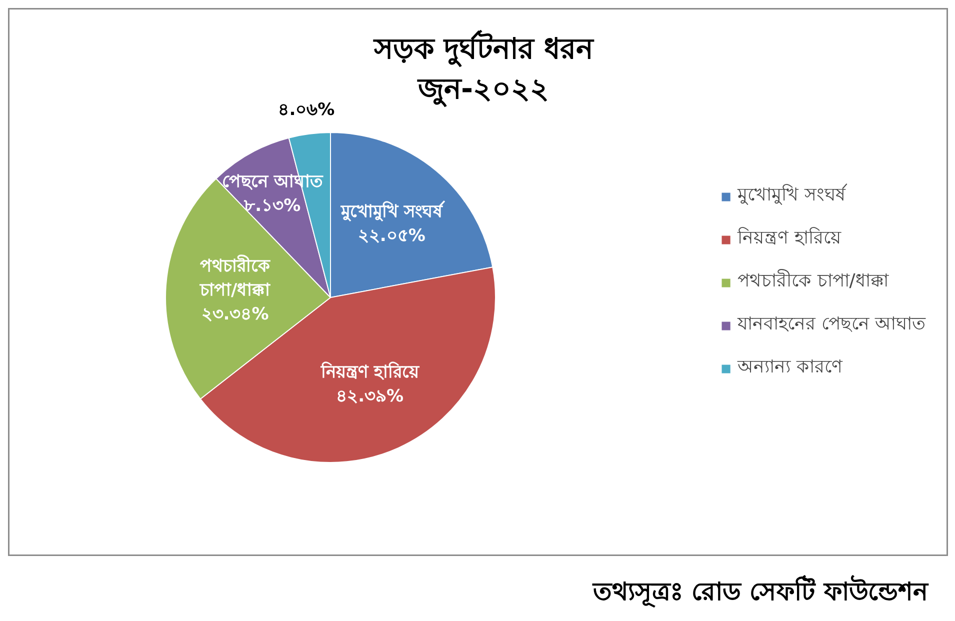 The image size is (955, 621). Describe the element at coordinates (760, 592) in the screenshot. I see `text: তথ্যসূত্রঃ রোড সেফটি ফাউন্ডেশন` at that location.